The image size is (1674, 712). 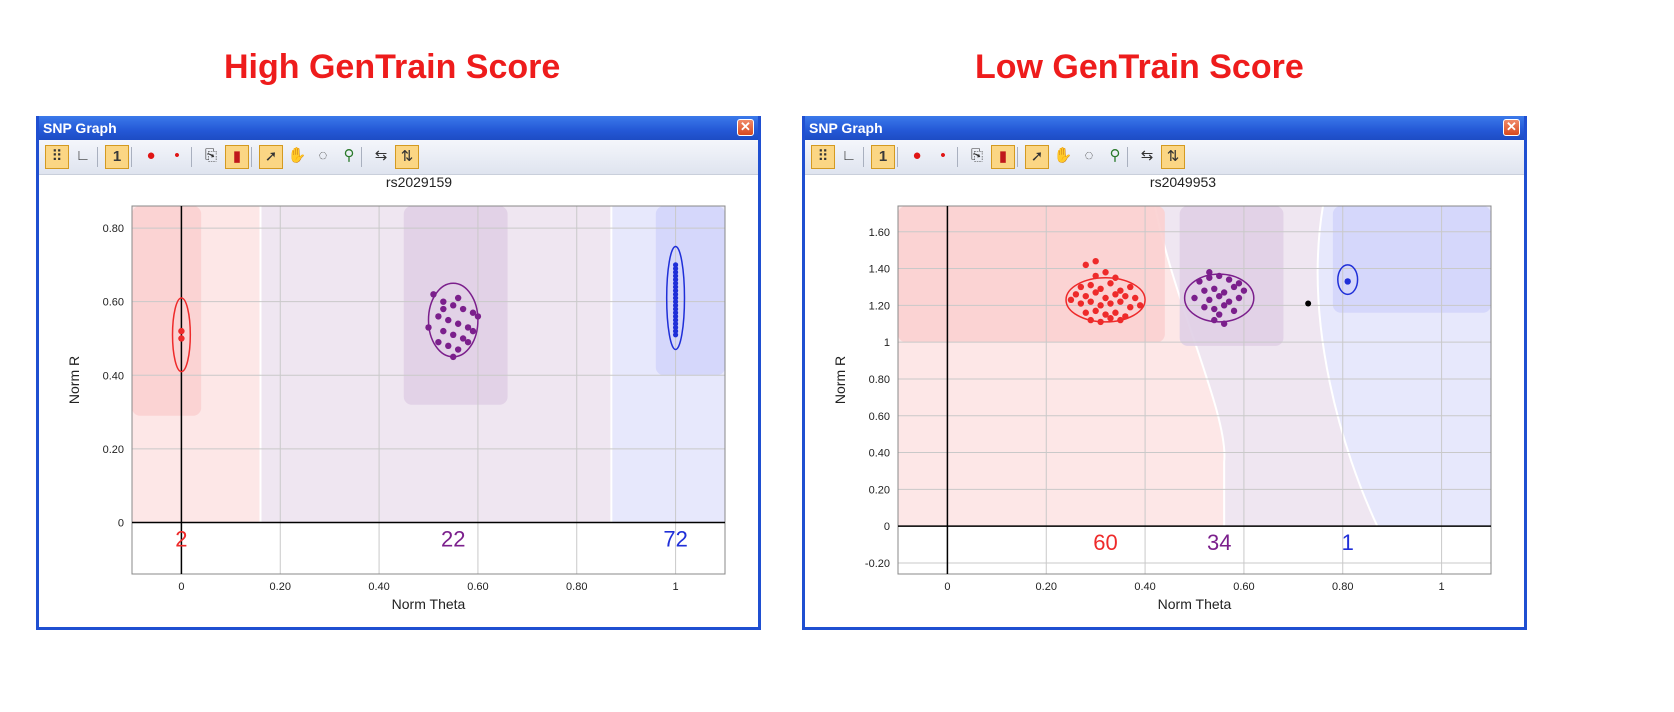 What do you see at coordinates (1442, 587) in the screenshot?
I see `x-tick-label: 1` at bounding box center [1442, 587].